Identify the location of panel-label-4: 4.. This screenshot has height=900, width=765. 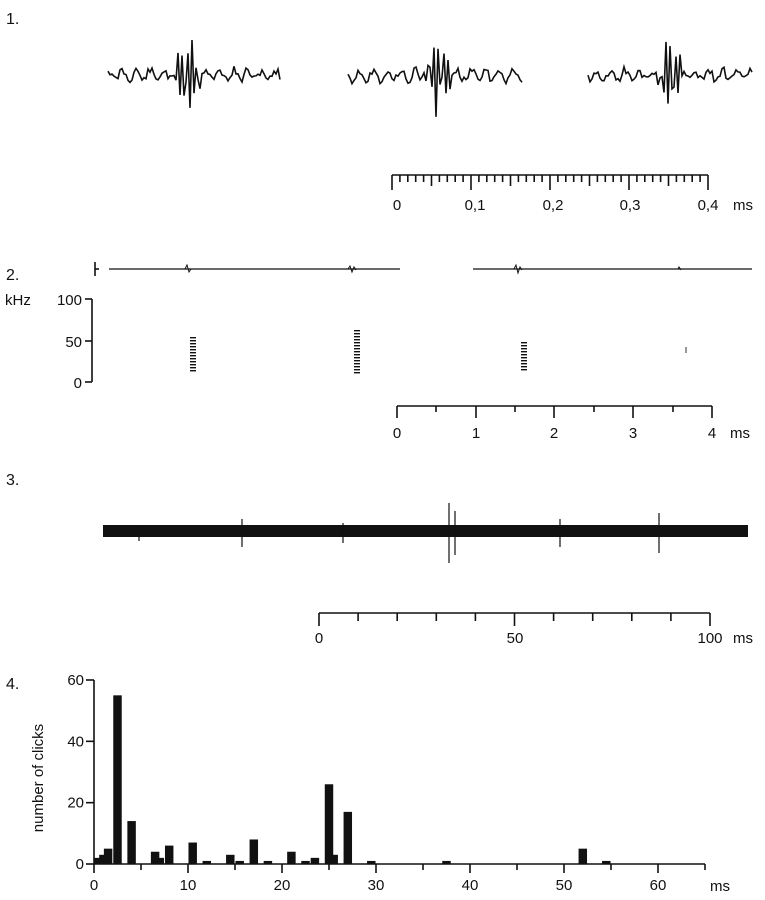
(12, 684).